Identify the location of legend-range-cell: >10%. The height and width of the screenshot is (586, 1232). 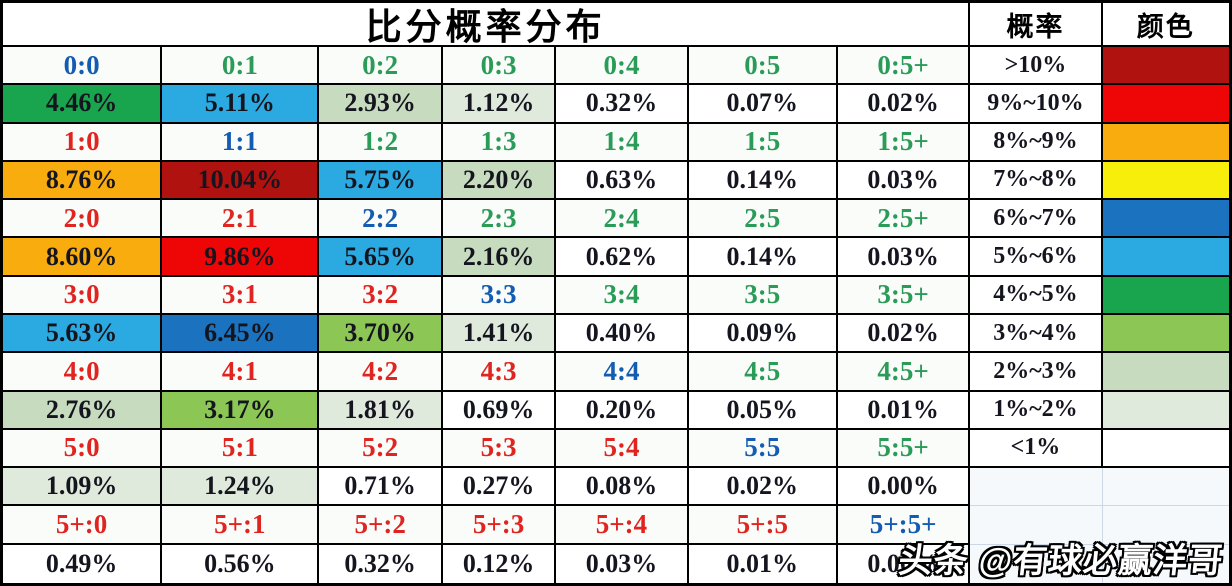
(1036, 66).